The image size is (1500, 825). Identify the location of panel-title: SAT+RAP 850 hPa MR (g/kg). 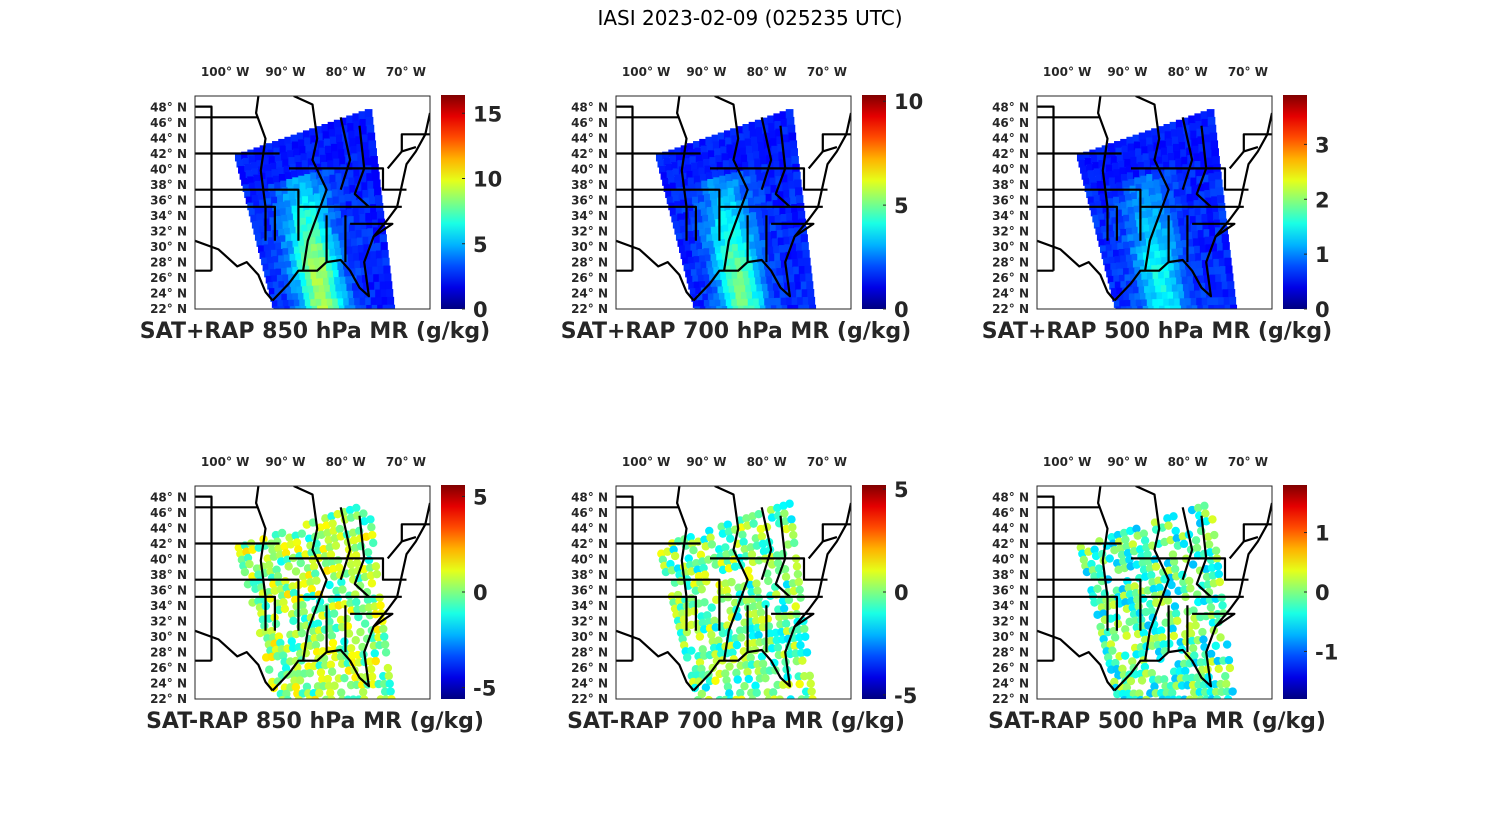
(315, 331).